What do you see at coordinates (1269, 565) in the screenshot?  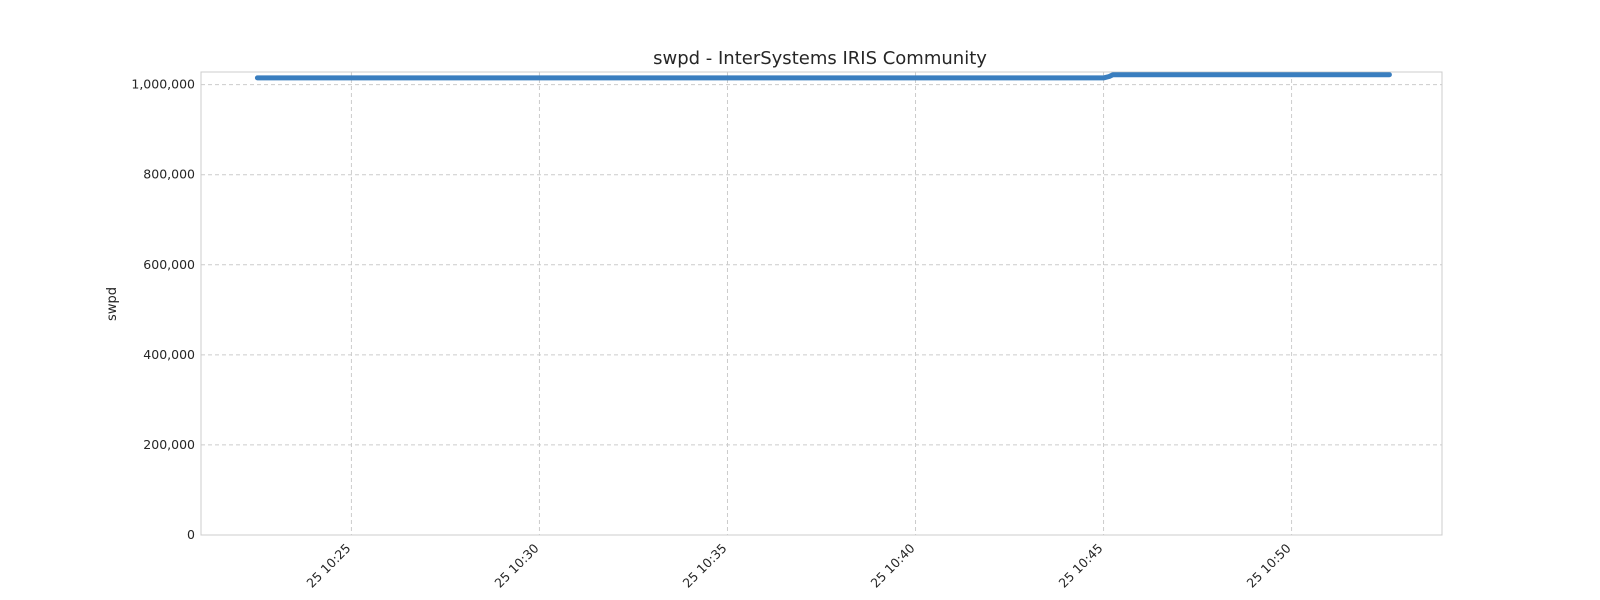 I see `x-tick-label: 25 10:50` at bounding box center [1269, 565].